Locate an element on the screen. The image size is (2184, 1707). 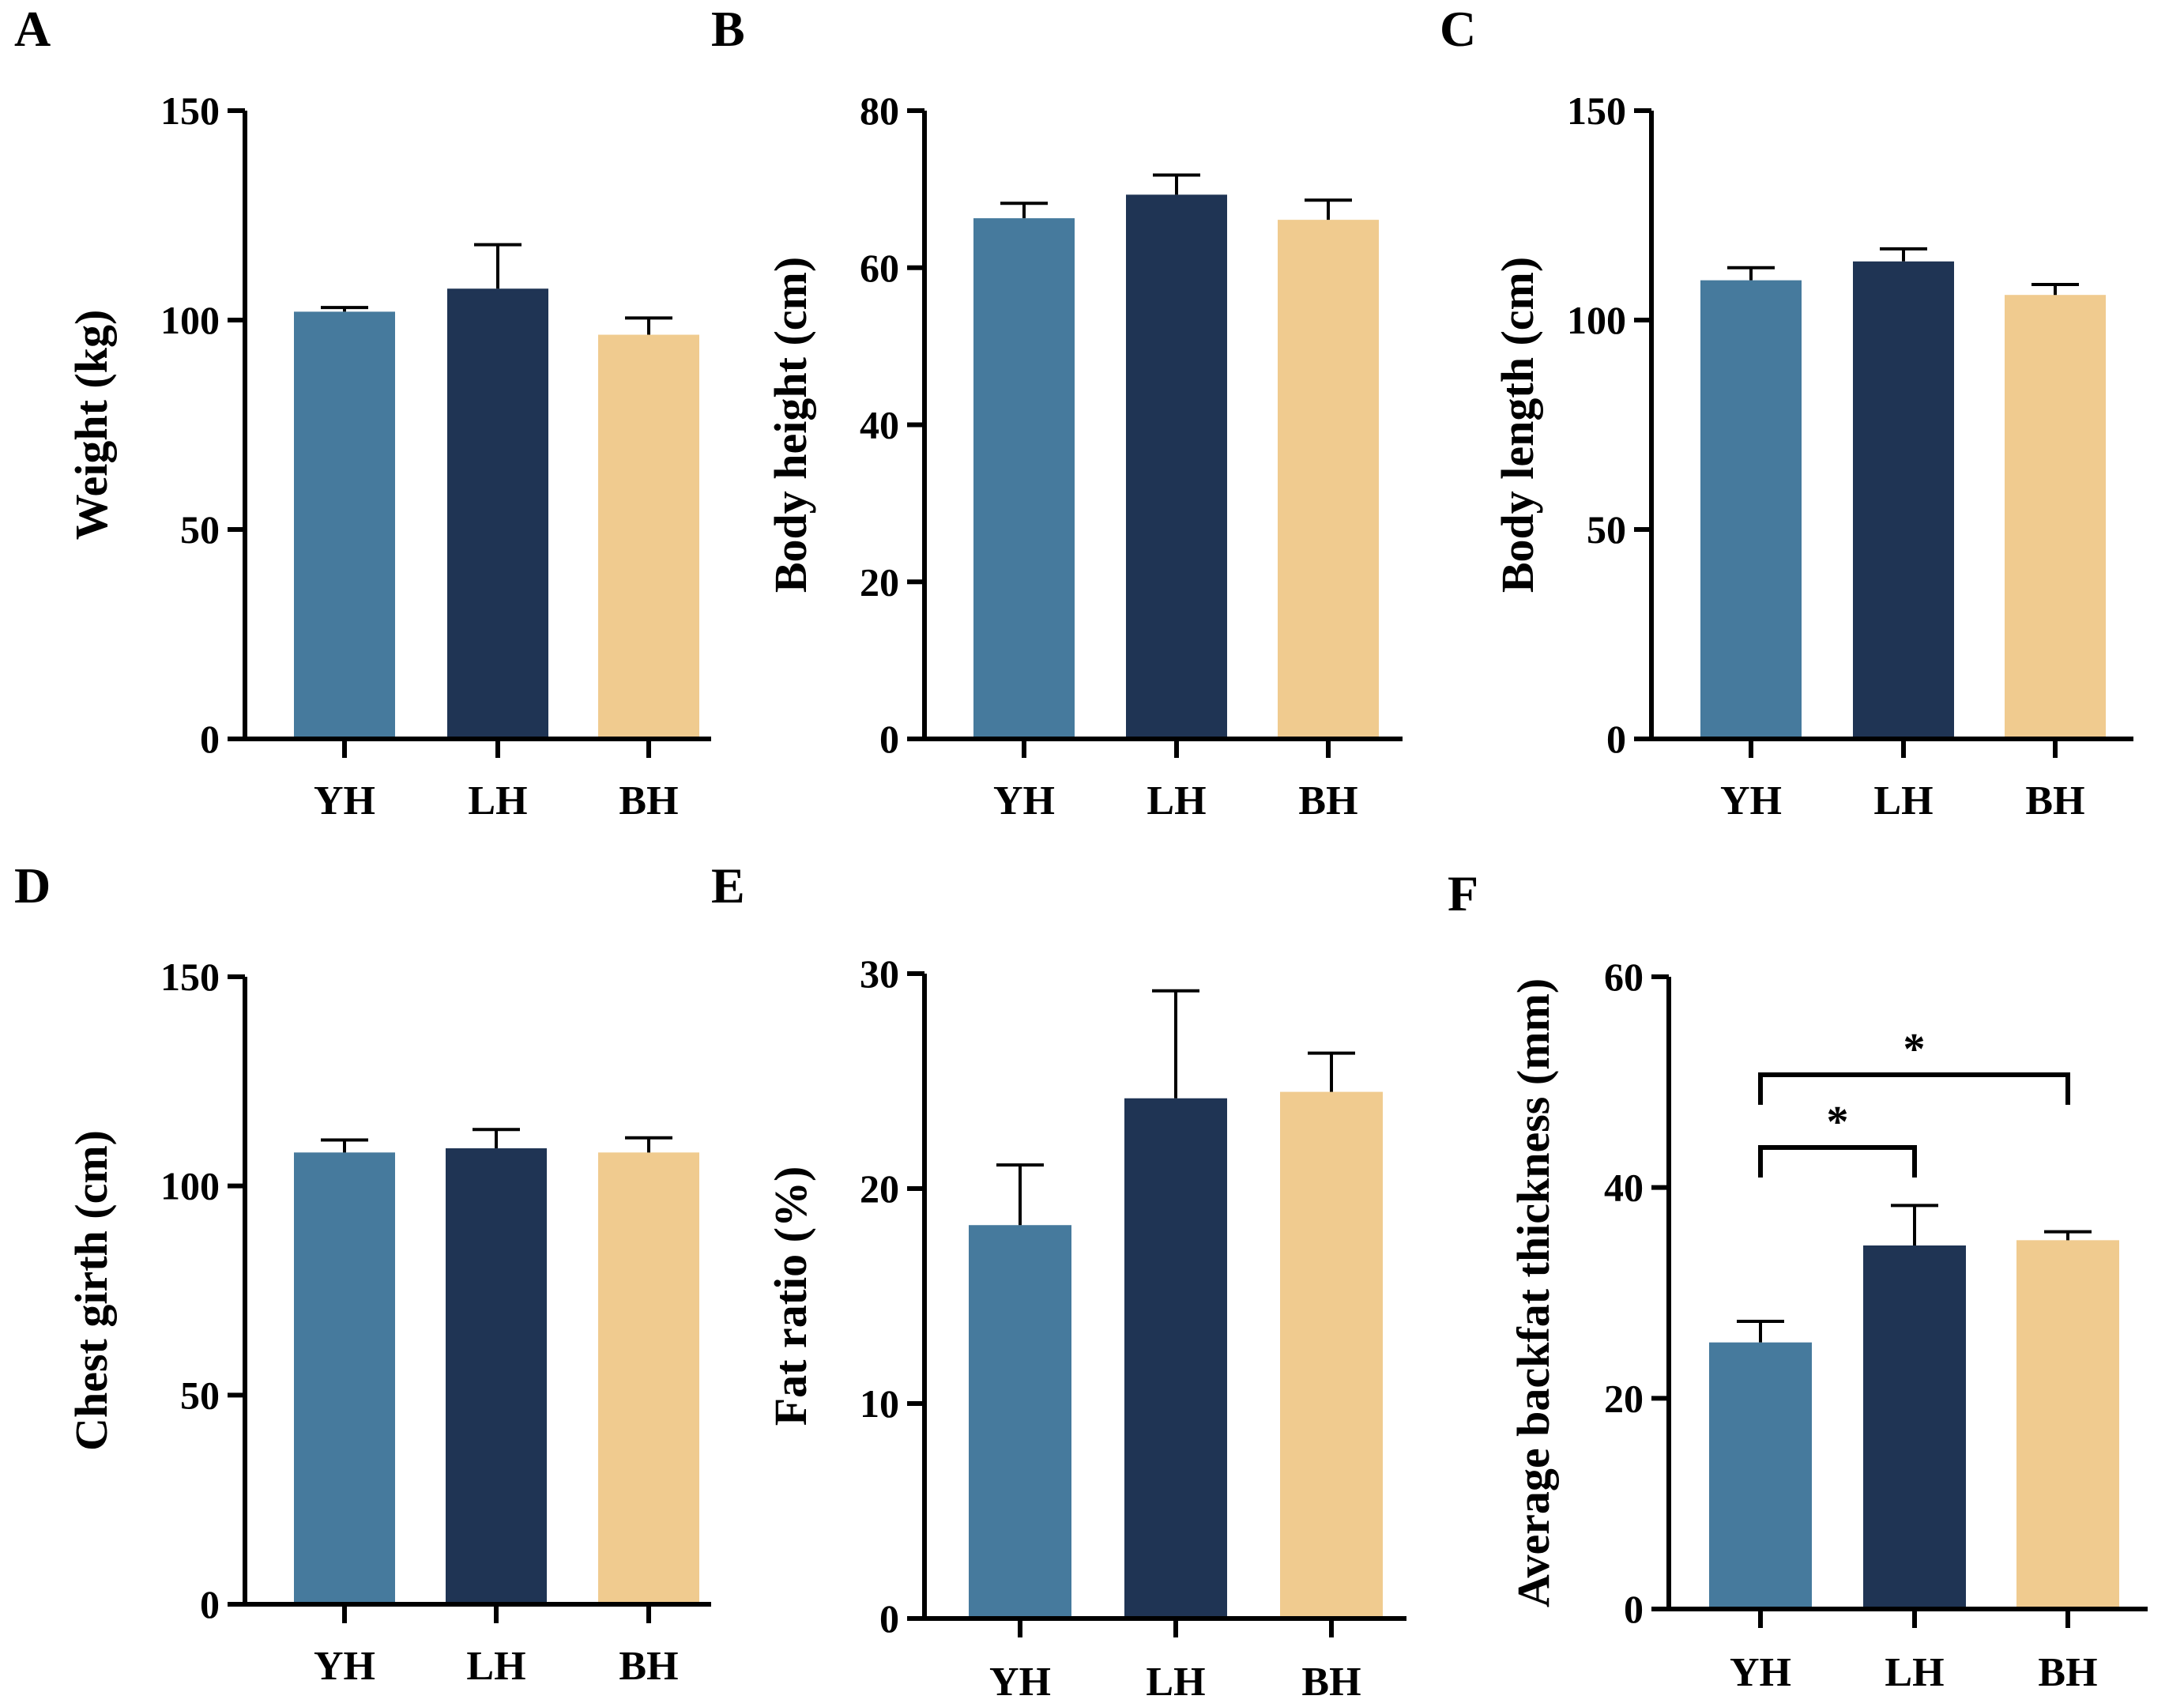
y-tick-label: 60 is located at coordinates (879, 268).